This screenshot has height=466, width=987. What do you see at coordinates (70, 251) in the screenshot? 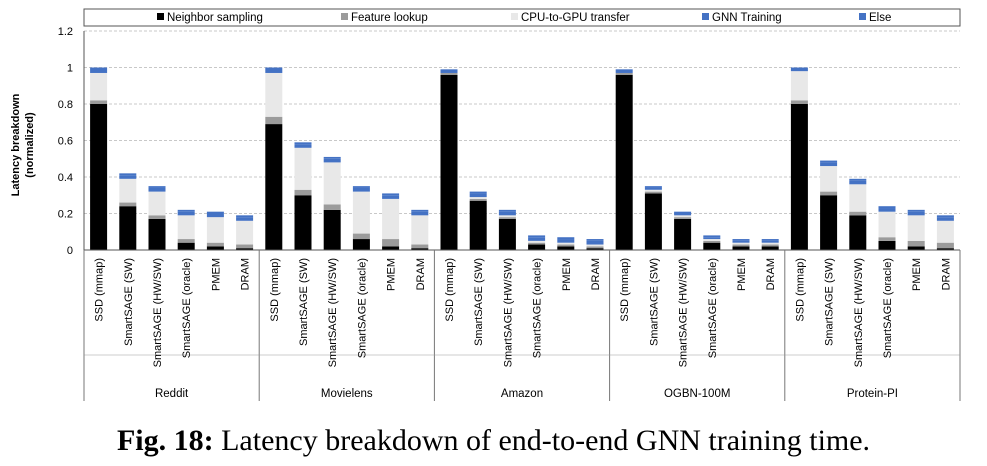
I see `y-tick-label: 0` at bounding box center [70, 251].